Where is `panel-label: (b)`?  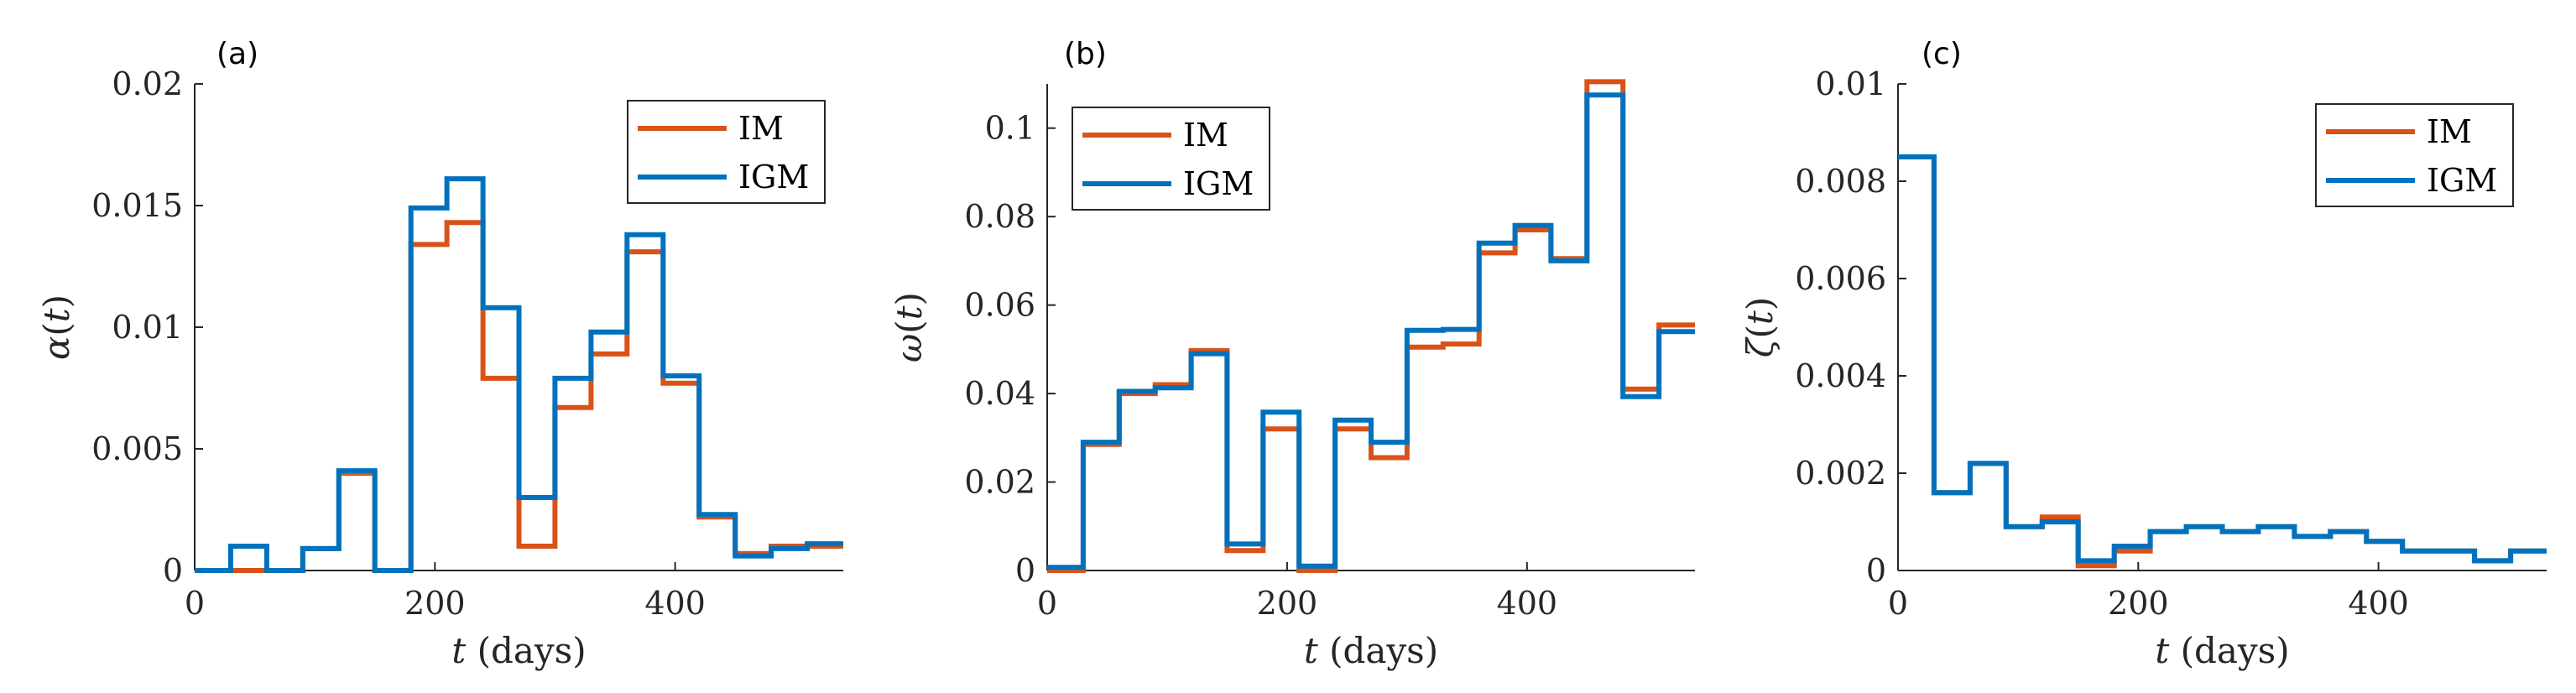 panel-label: (b) is located at coordinates (1085, 54).